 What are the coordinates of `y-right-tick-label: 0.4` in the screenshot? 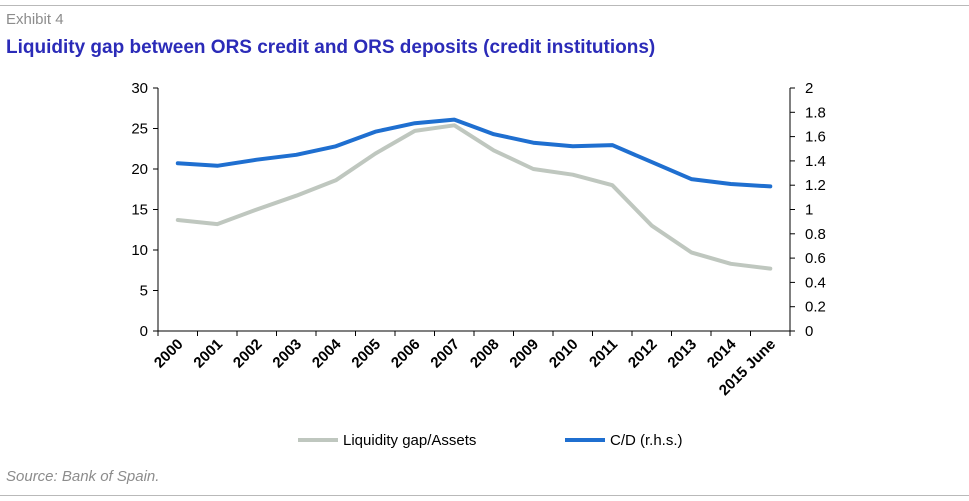 It's located at (815, 282).